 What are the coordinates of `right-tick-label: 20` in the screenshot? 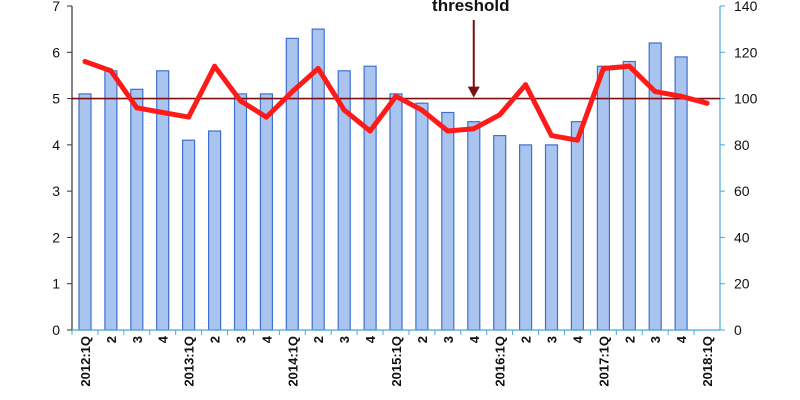 It's located at (742, 284).